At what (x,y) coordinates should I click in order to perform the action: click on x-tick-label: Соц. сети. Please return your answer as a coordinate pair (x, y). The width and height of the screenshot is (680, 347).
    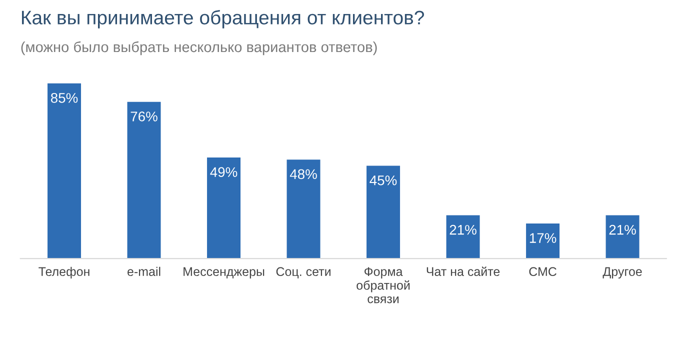
    Looking at the image, I should click on (303, 272).